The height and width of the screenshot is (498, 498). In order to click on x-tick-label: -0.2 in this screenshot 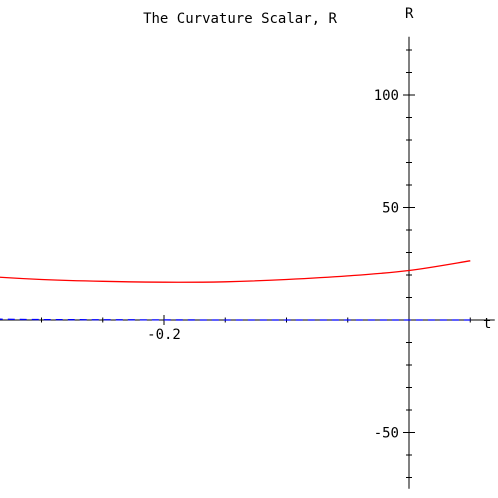, I will do `click(164, 335)`.